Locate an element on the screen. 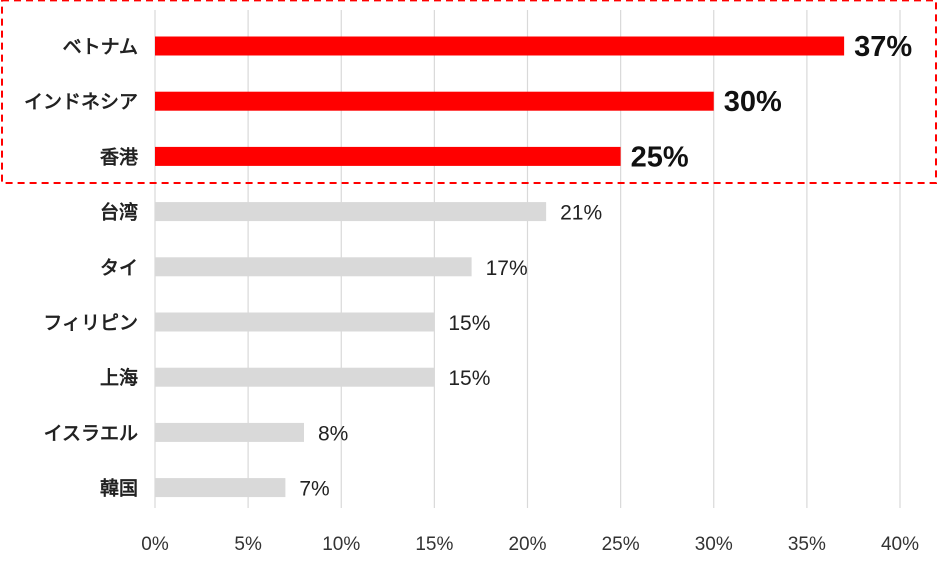  x-tick-label: 25% is located at coordinates (621, 544).